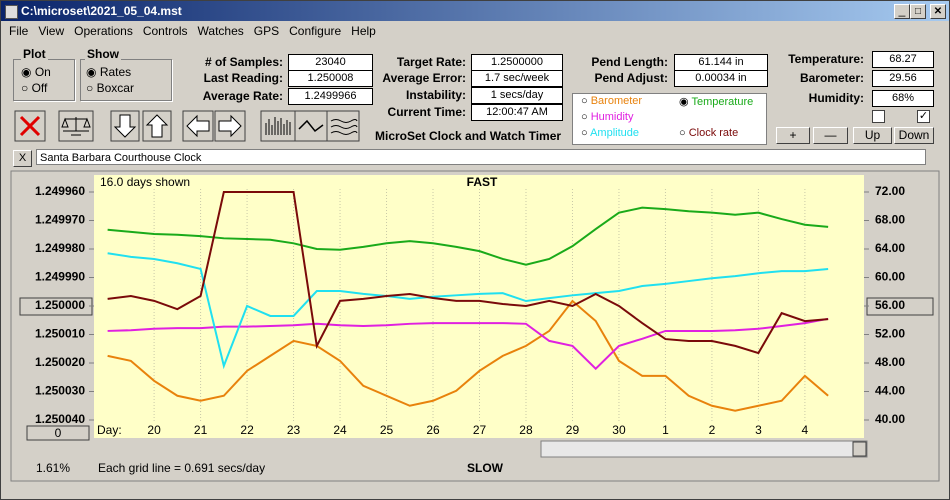 This screenshot has height=500, width=950. What do you see at coordinates (830, 135) in the screenshot?
I see `button: —` at bounding box center [830, 135].